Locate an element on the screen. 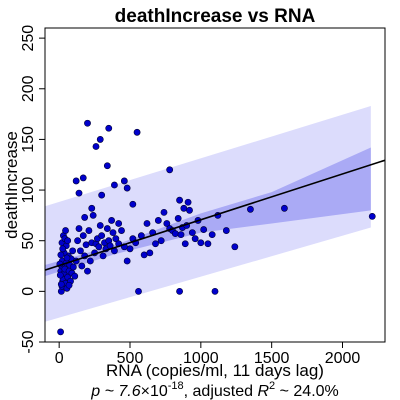 The height and width of the screenshot is (400, 400). stats-p-exponent: -18 is located at coordinates (176, 386).